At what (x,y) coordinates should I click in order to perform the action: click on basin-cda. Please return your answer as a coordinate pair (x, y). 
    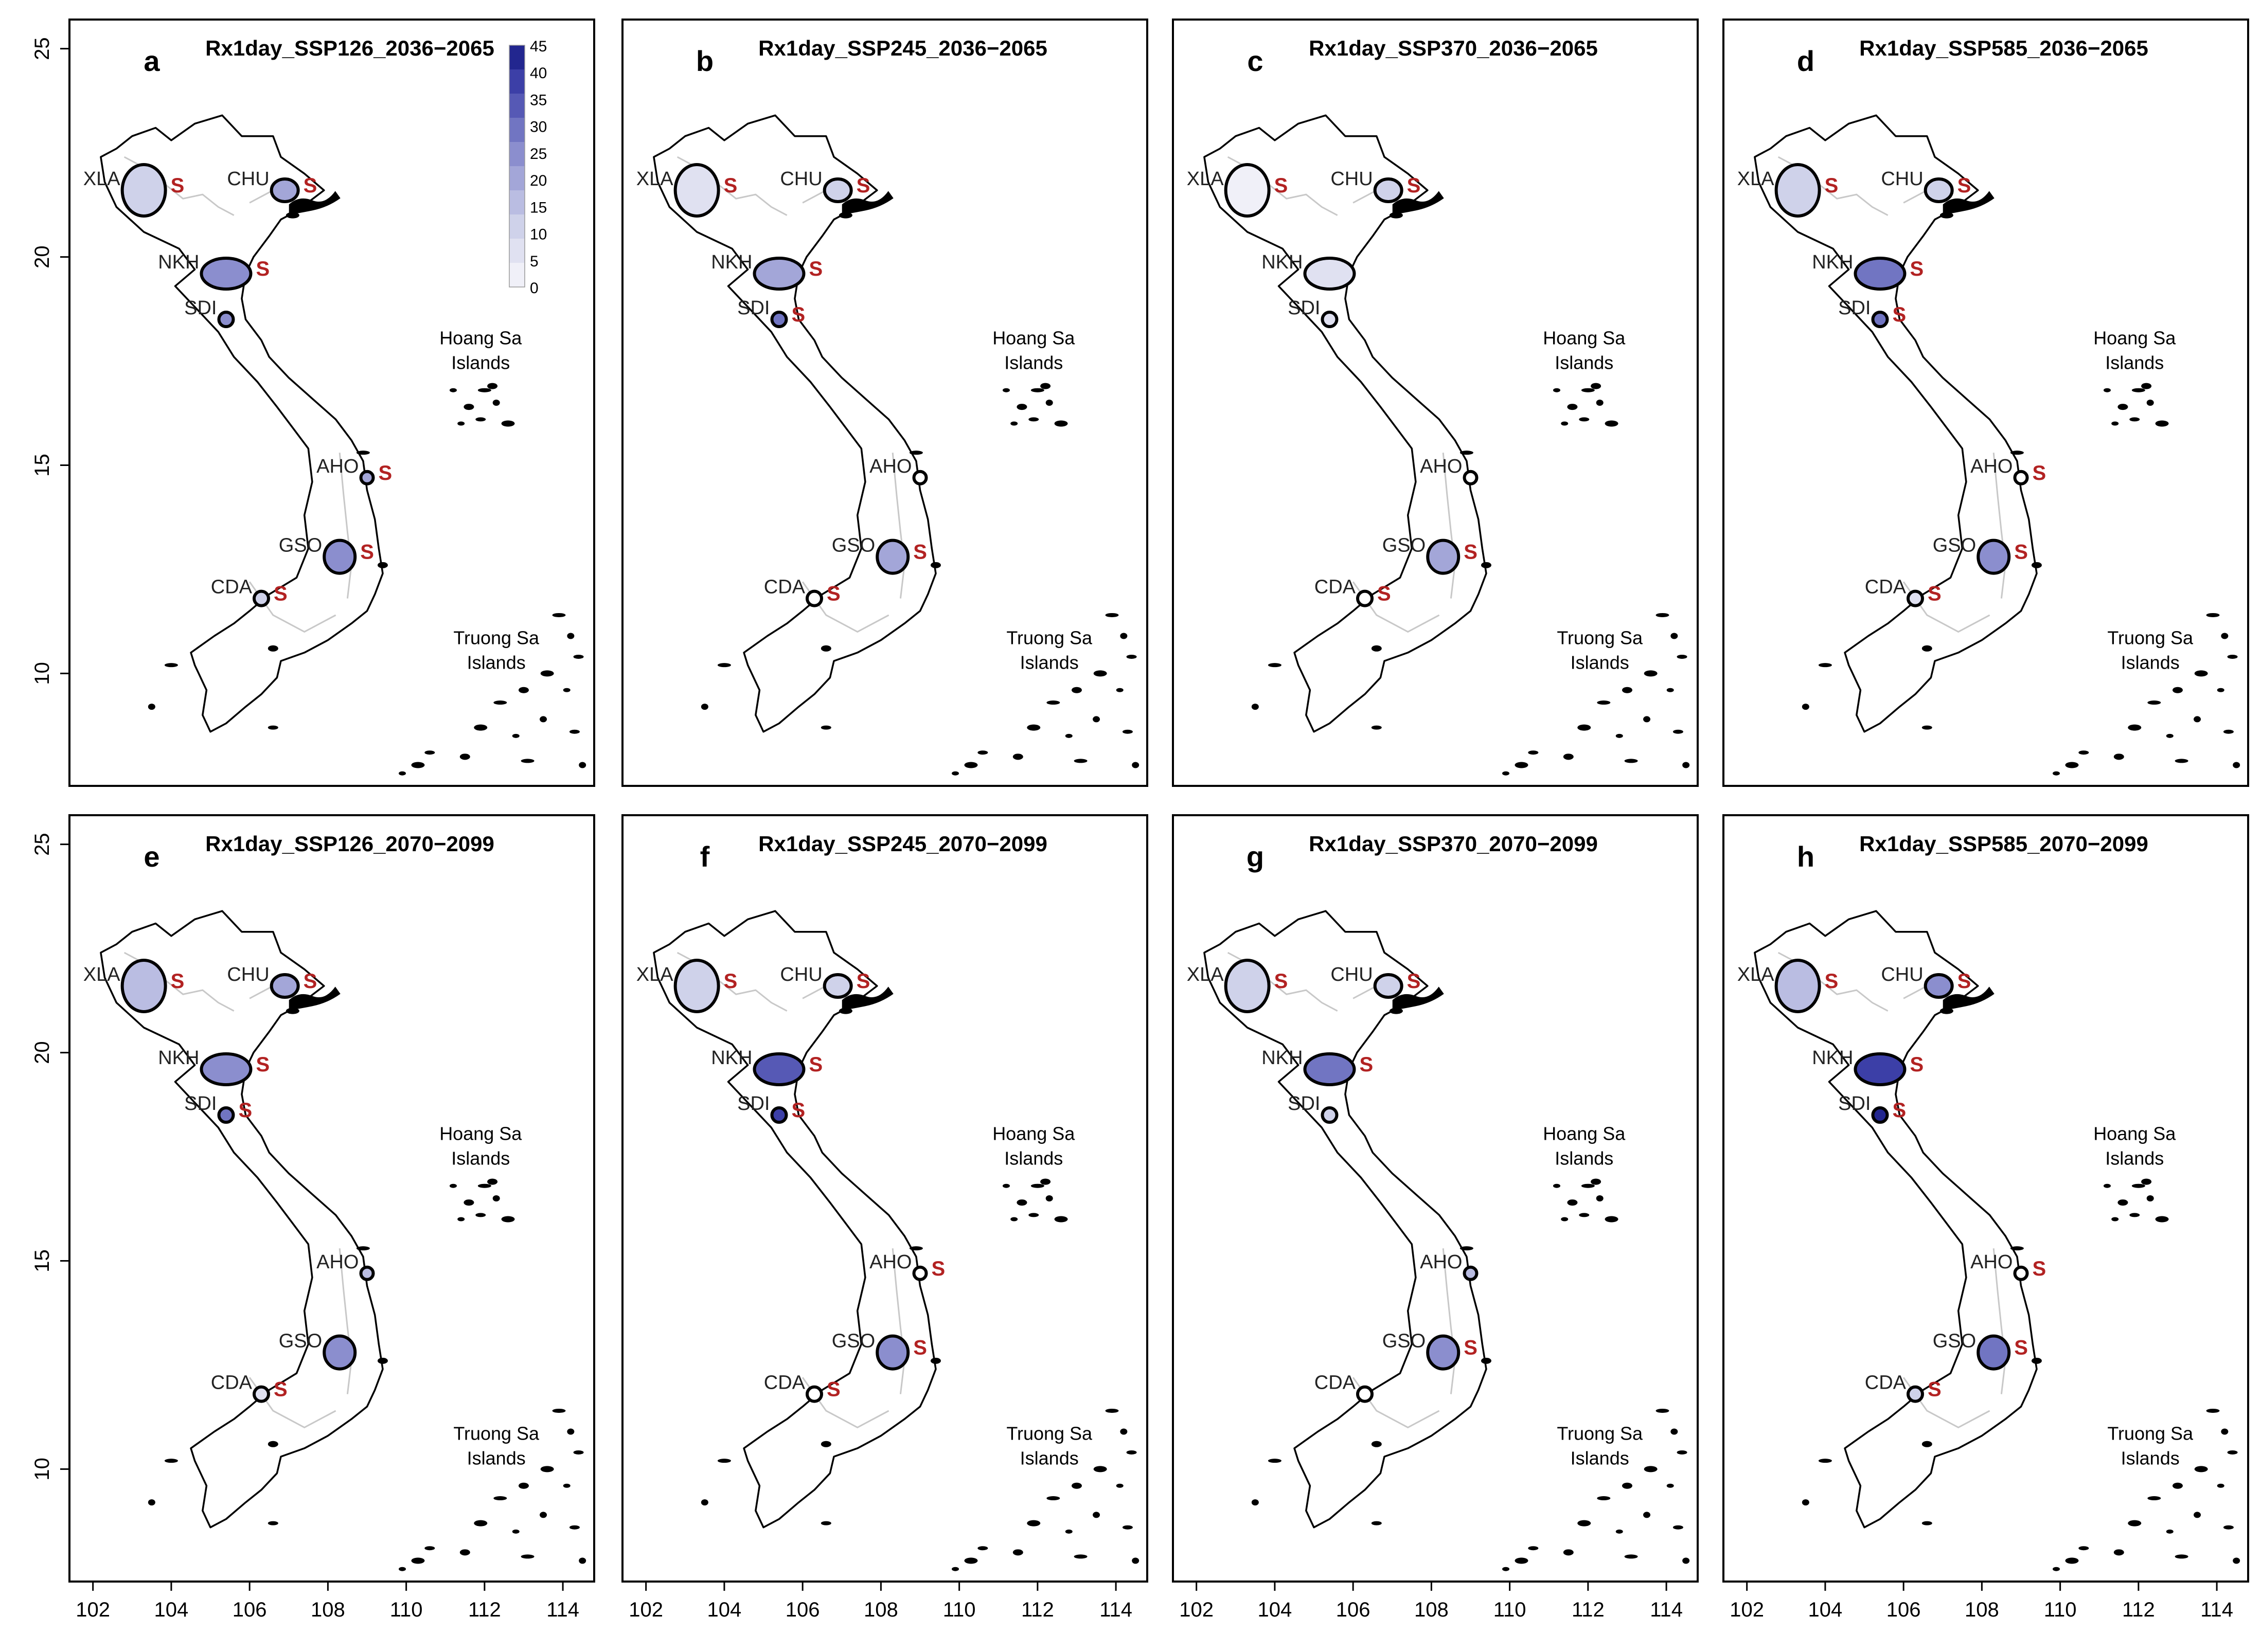
    Looking at the image, I should click on (1915, 1394).